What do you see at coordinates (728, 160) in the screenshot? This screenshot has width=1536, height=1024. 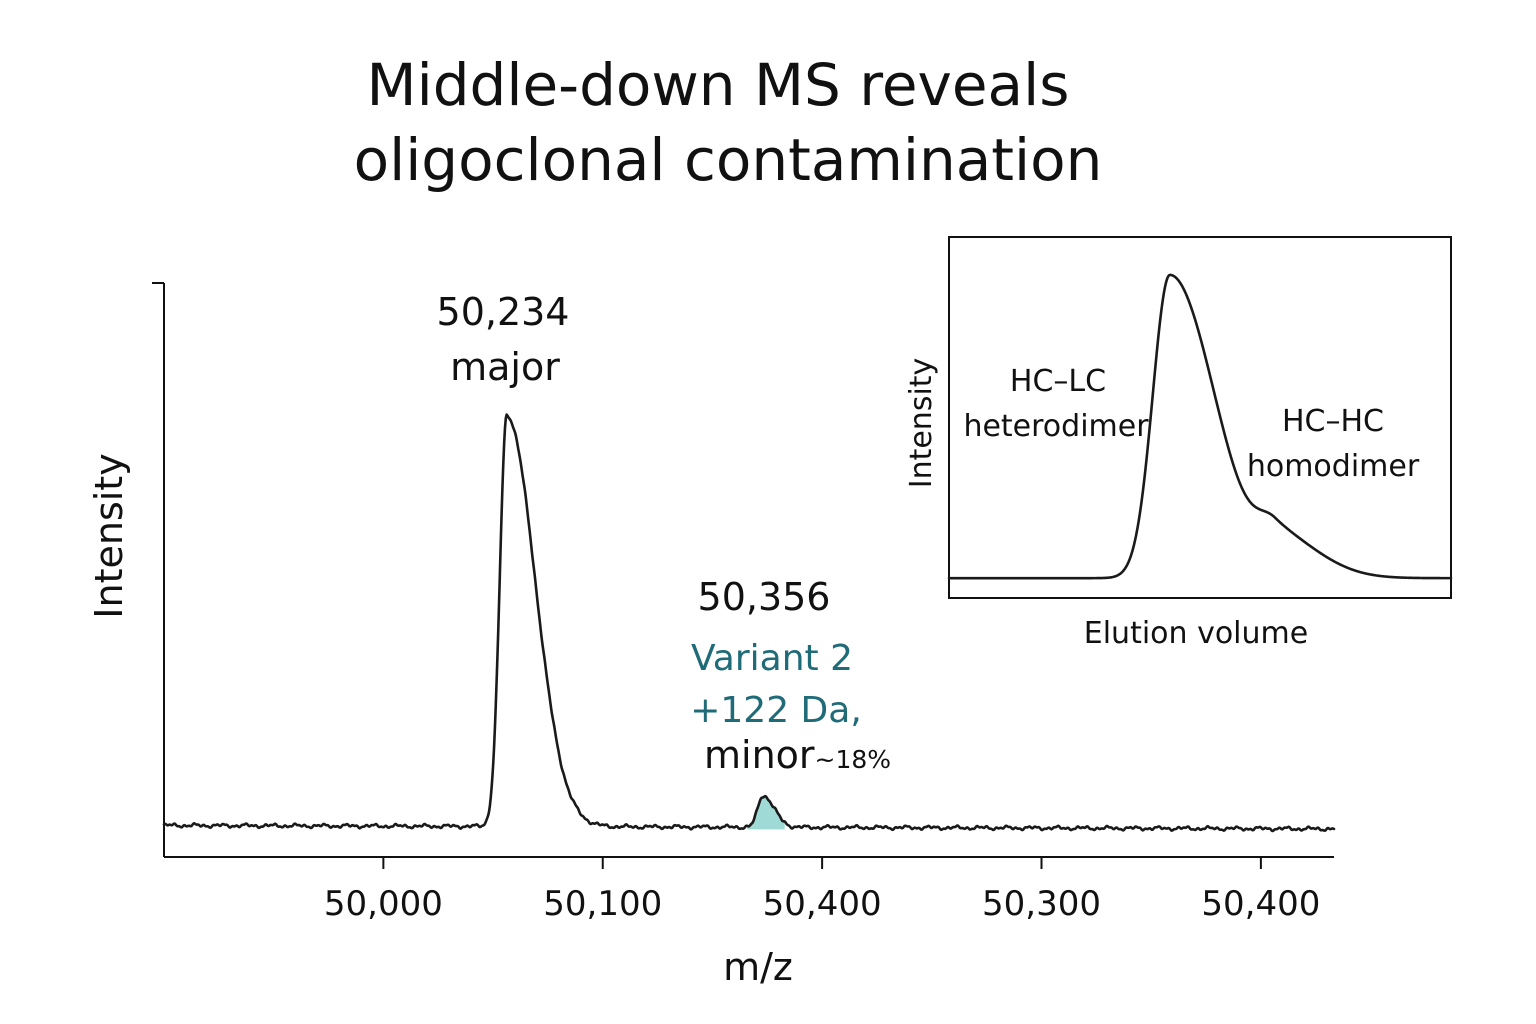 I see `chart-title-line-2: oligoclonal contamination` at bounding box center [728, 160].